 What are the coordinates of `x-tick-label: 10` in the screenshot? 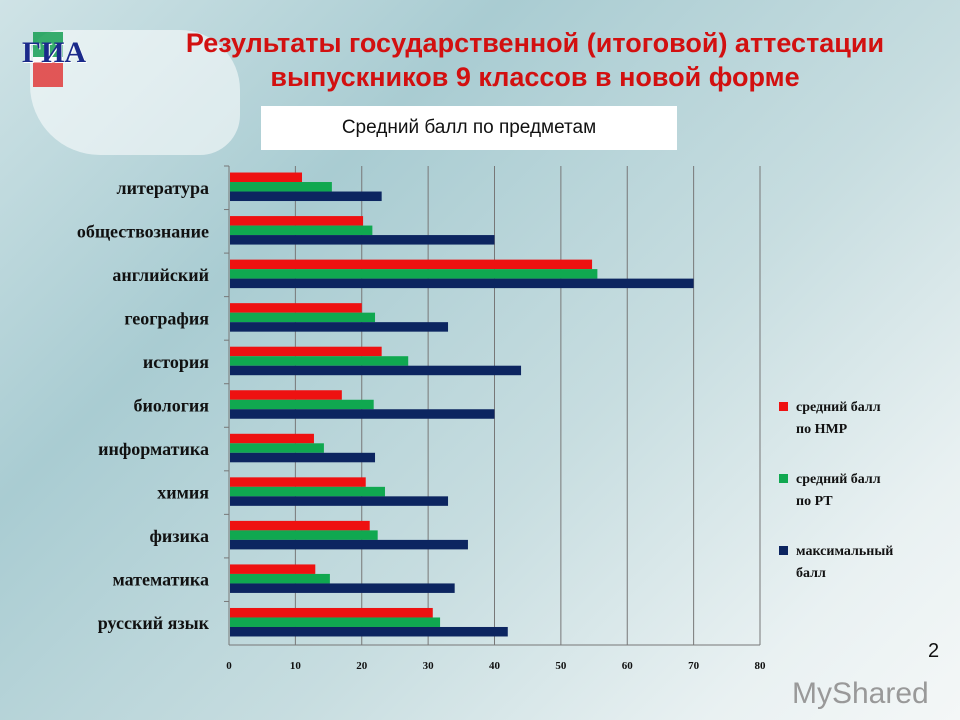 It's located at (296, 666).